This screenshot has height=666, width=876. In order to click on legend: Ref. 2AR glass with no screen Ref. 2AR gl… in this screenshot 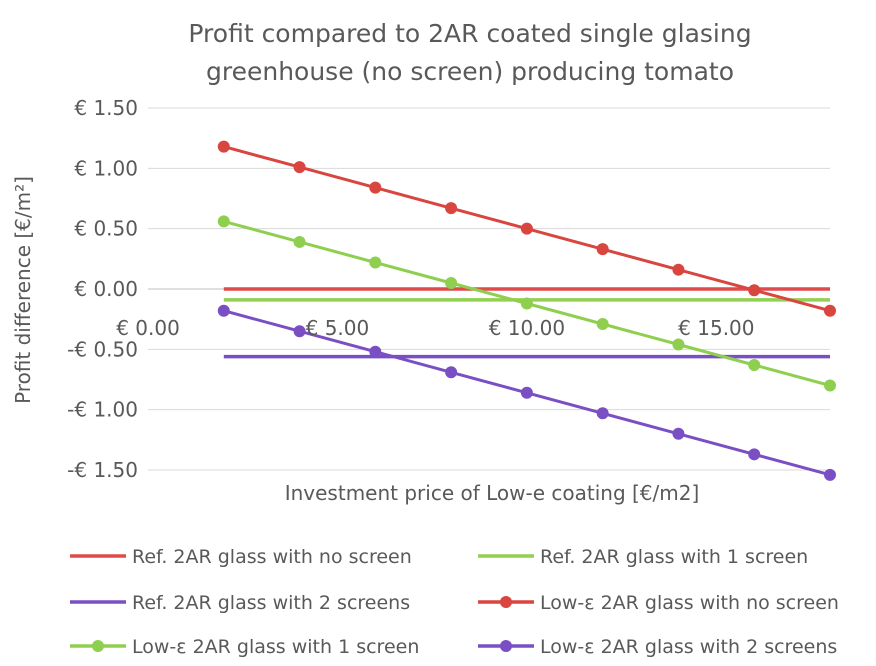, I will do `click(454, 602)`.